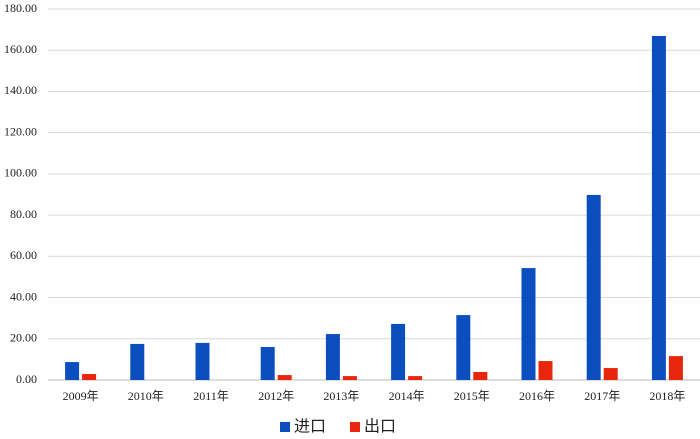 Image resolution: width=700 pixels, height=439 pixels. Describe the element at coordinates (310, 426) in the screenshot. I see `legend-label: 进口` at that location.